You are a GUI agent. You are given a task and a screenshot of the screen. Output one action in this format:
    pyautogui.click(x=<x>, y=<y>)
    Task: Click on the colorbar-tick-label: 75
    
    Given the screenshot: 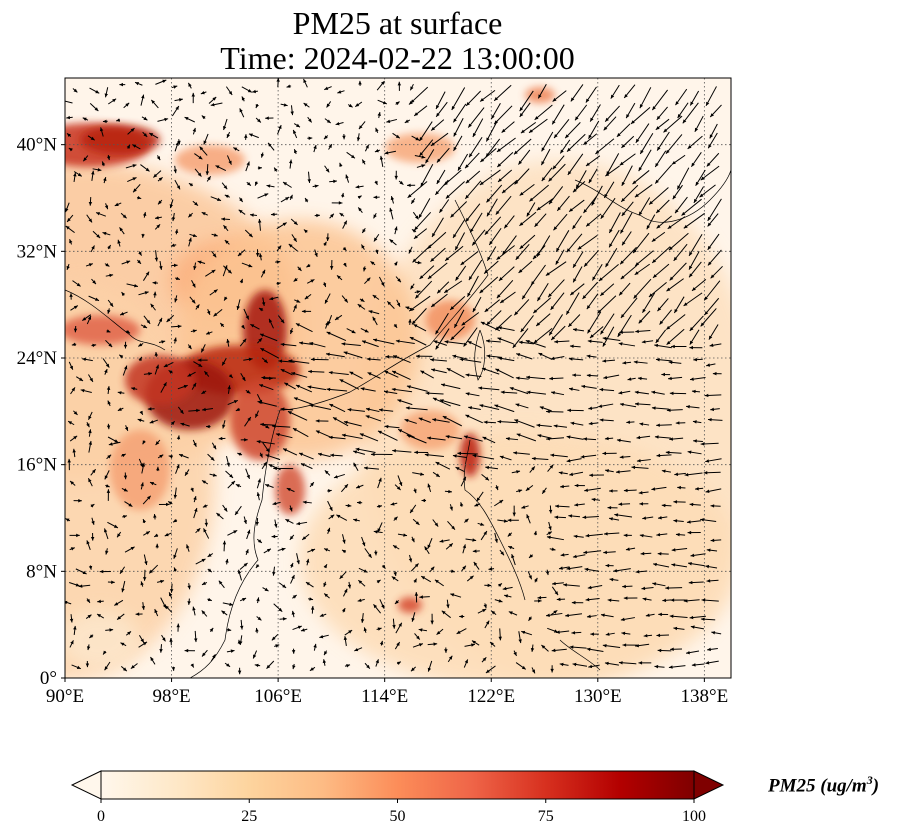 What is the action you would take?
    pyautogui.click(x=546, y=816)
    